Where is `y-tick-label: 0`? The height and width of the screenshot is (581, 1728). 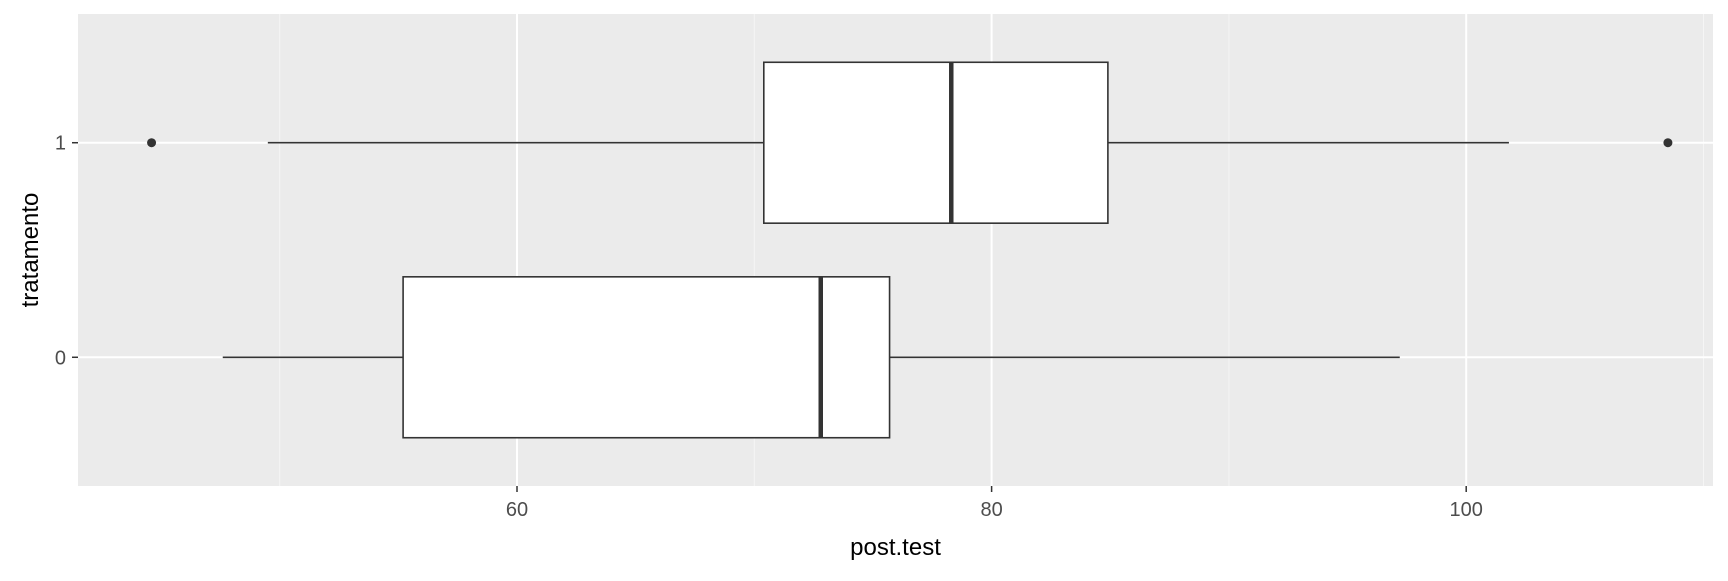 y-tick-label: 0 is located at coordinates (60, 358).